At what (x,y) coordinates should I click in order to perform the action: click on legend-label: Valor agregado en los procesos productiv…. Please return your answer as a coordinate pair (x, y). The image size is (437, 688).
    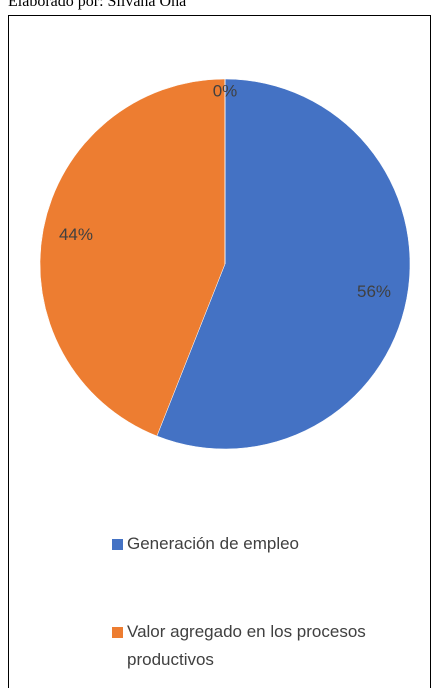
    Looking at the image, I should click on (246, 645).